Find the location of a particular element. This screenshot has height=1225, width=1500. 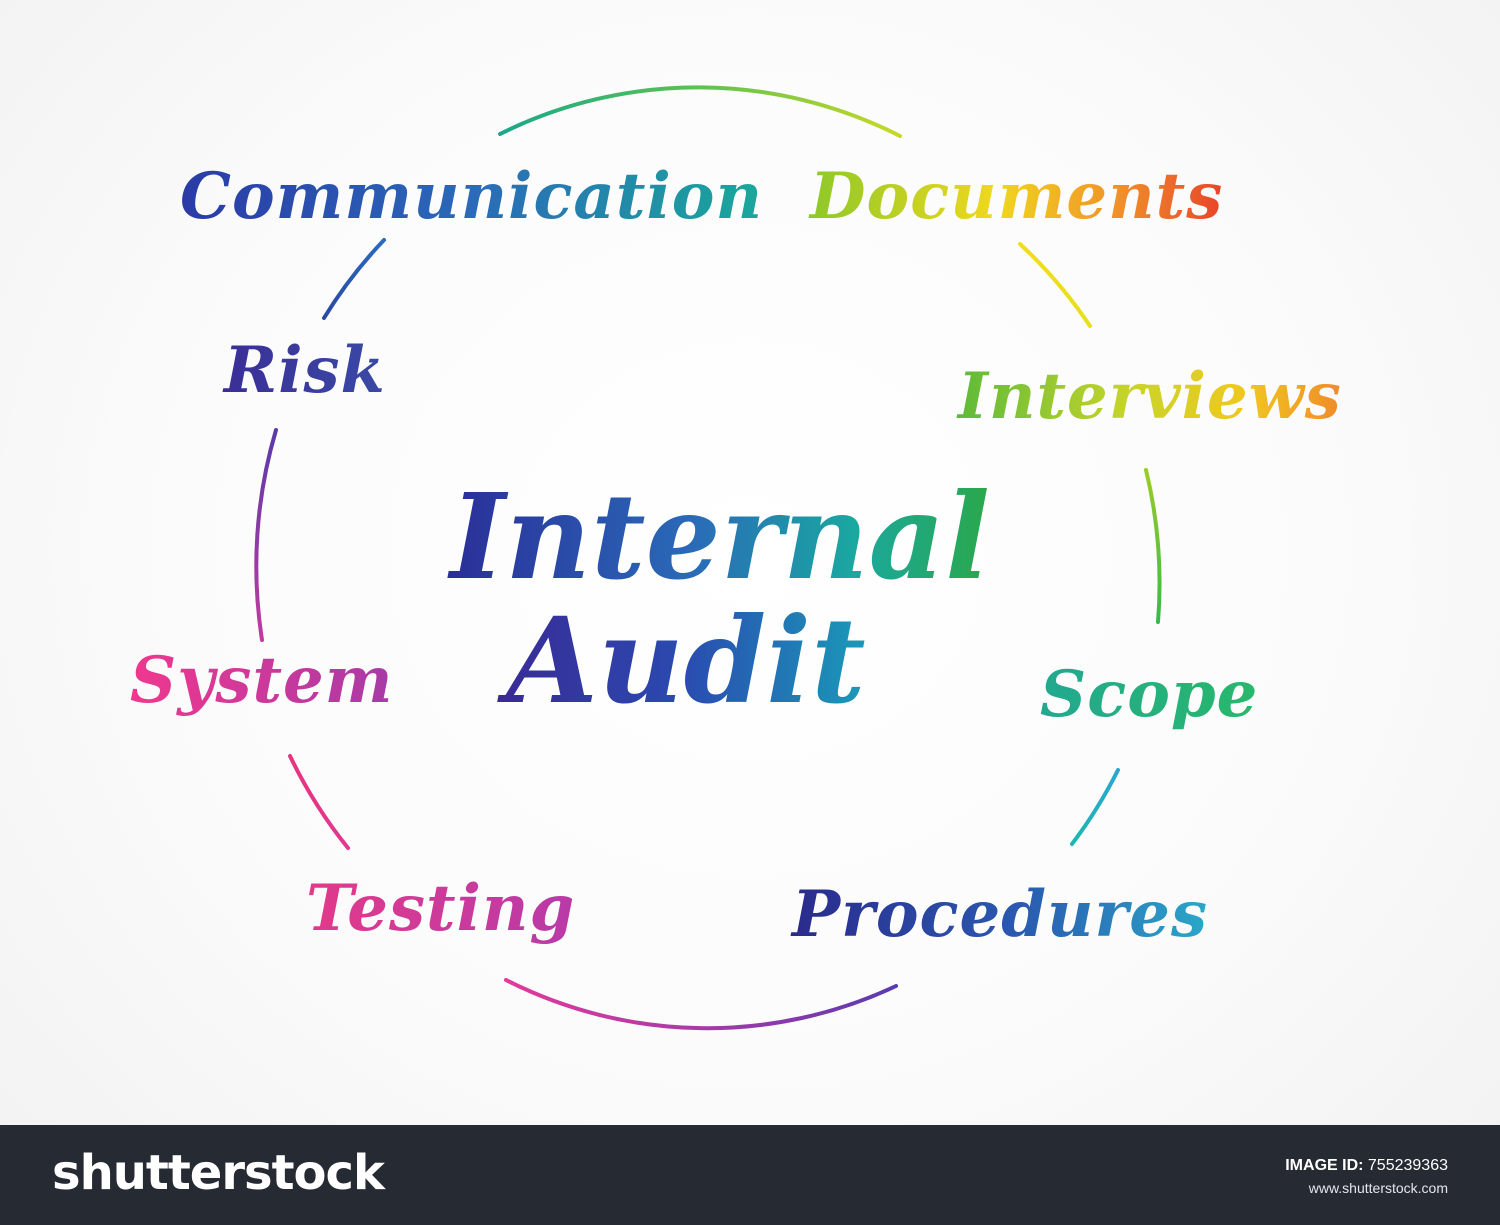

image-id-label: IMAGE ID: is located at coordinates (1324, 1165).